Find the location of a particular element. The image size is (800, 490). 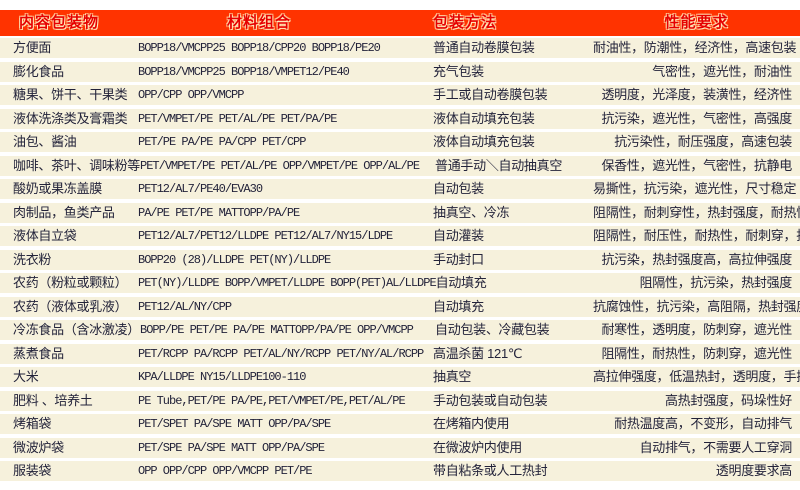

cell-performance-requirements: 透明度要求高 is located at coordinates (754, 470).